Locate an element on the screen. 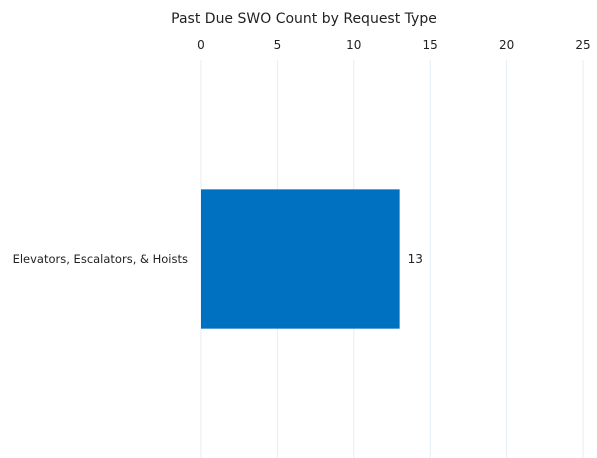 The width and height of the screenshot is (597, 458). category-labels: Elevators, Escalators, & Hoists is located at coordinates (100, 259).